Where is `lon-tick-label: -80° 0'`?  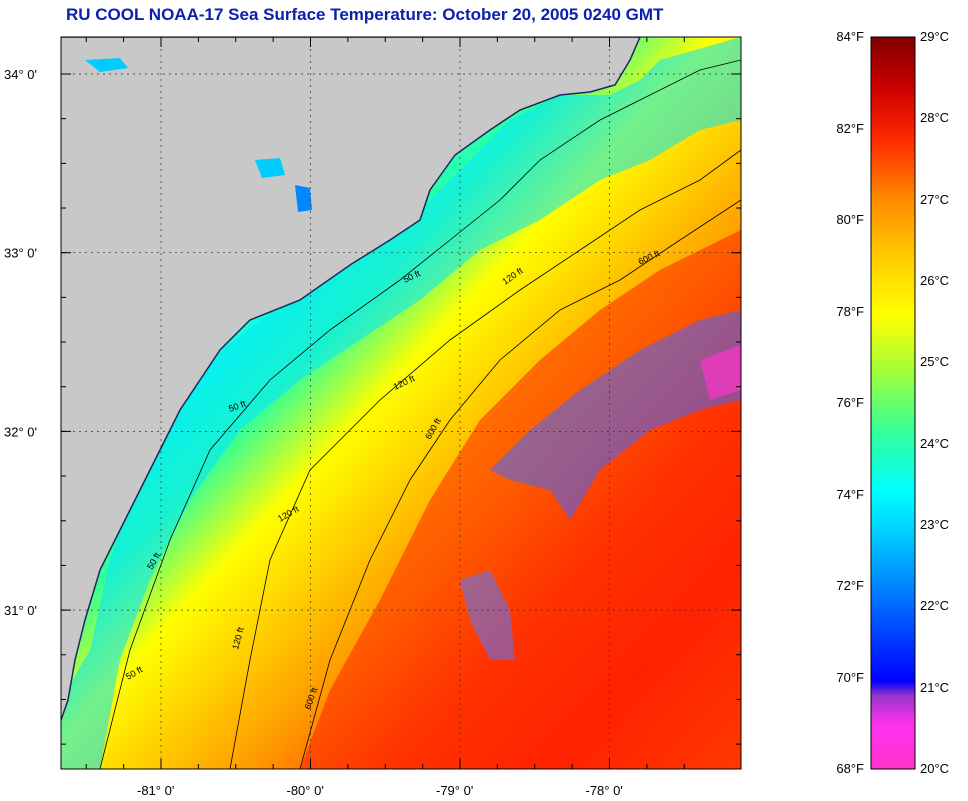
lon-tick-label: -80° 0' is located at coordinates (305, 790).